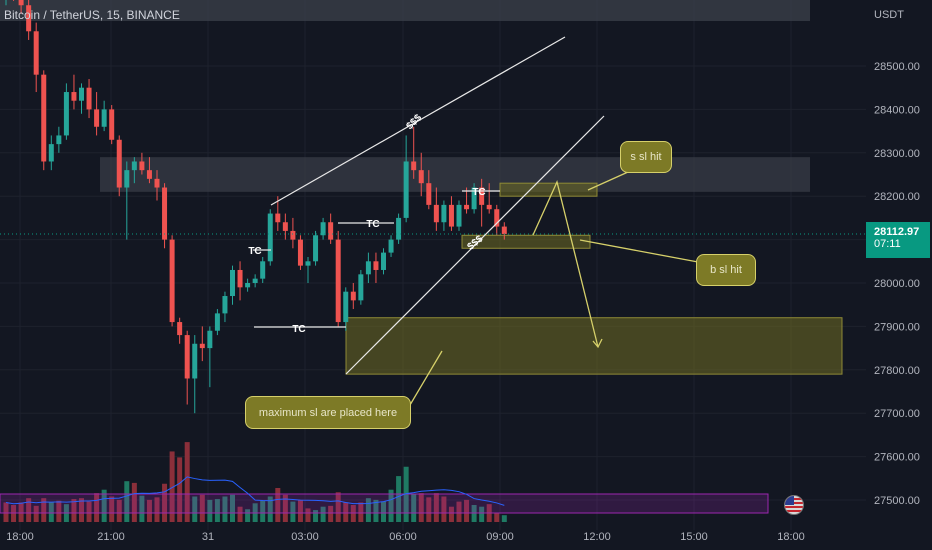  Describe the element at coordinates (694, 537) in the screenshot. I see `x-tick-label: 15:00` at that location.